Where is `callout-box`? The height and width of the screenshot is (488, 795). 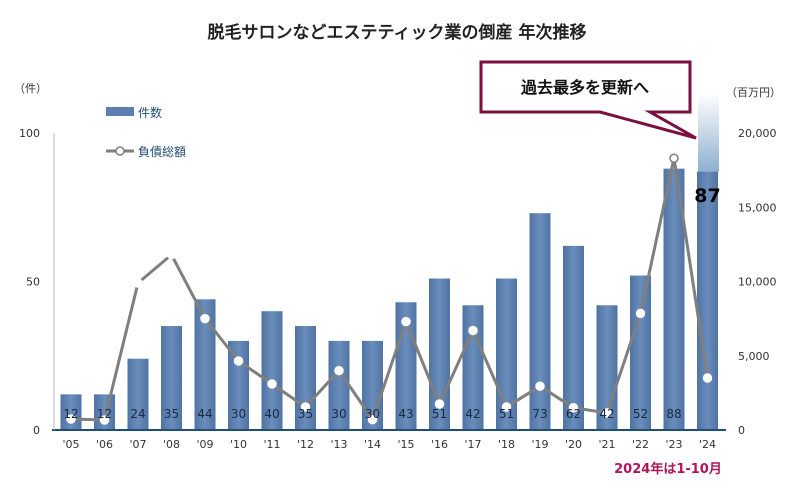 callout-box is located at coordinates (588, 100).